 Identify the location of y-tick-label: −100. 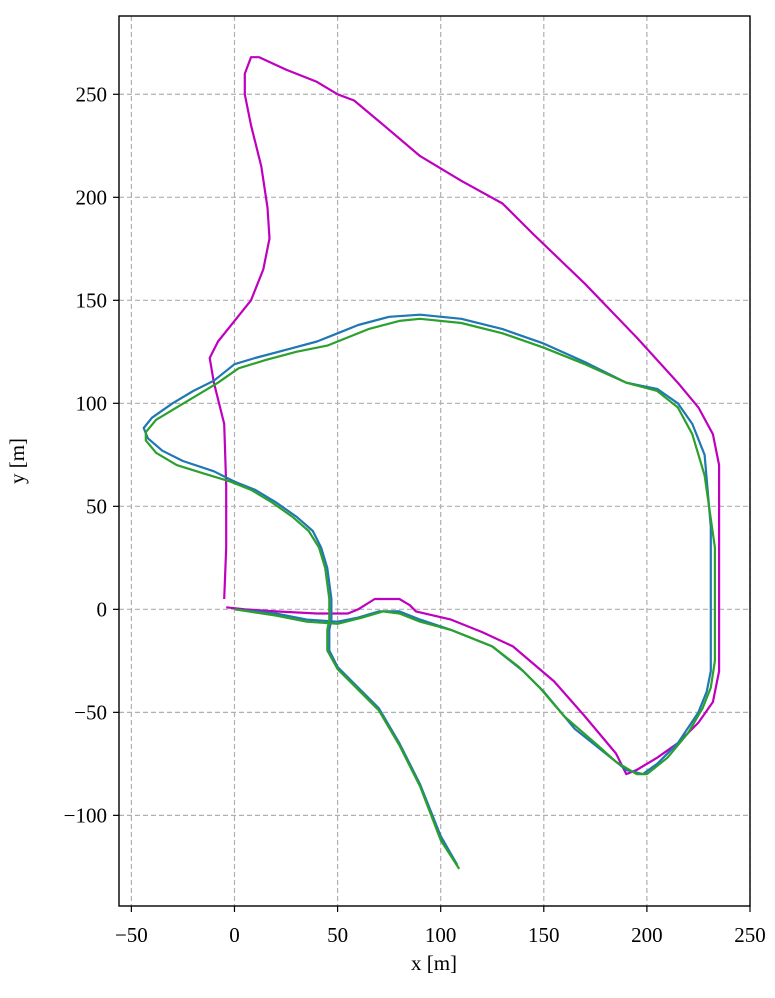
(85, 815).